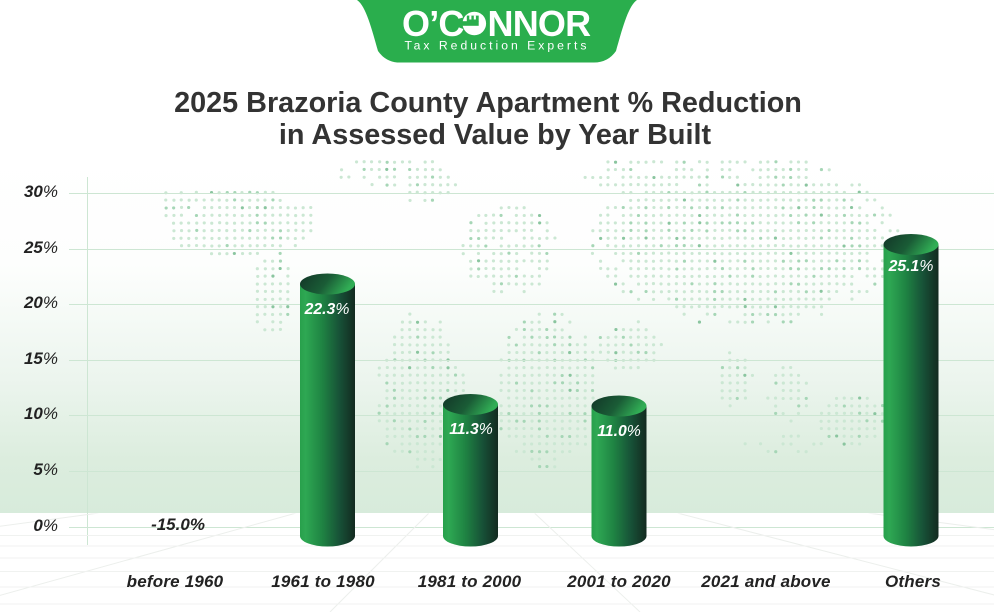 The width and height of the screenshot is (994, 612). What do you see at coordinates (497, 46) in the screenshot?
I see `svg-text: Tax Reduction Experts` at bounding box center [497, 46].